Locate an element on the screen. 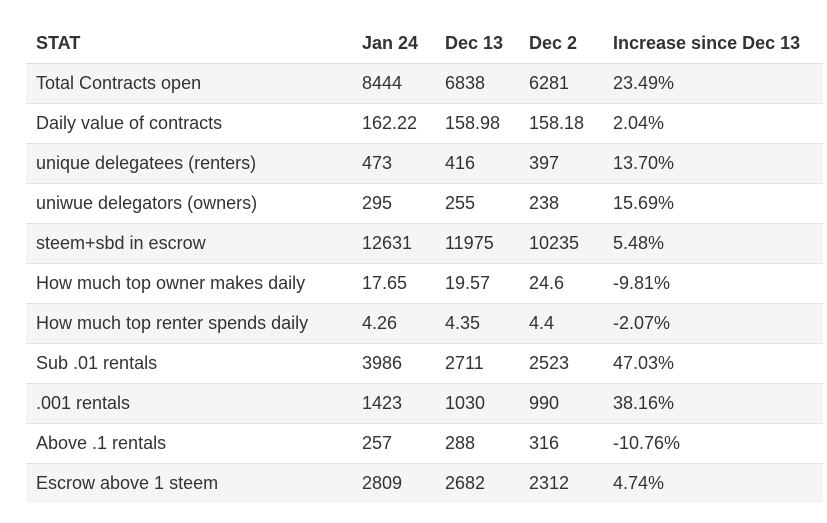  cell-jan-24: 257 is located at coordinates (393, 443).